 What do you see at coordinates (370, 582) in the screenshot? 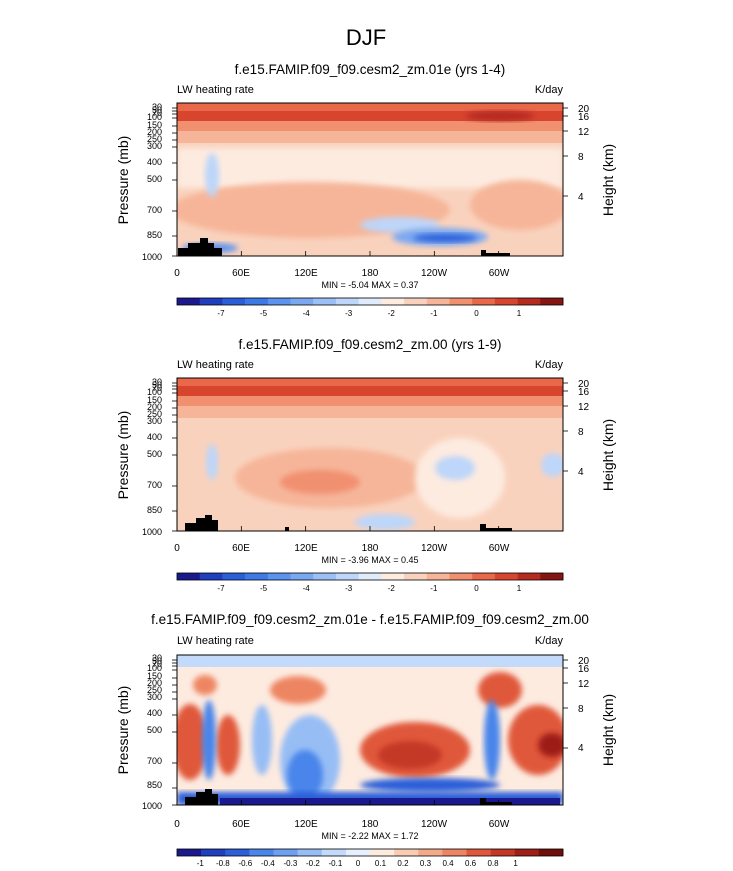
I see `panel-2-colorbar: -7 -5 -4 -3 -2 -1 0 1` at bounding box center [370, 582].